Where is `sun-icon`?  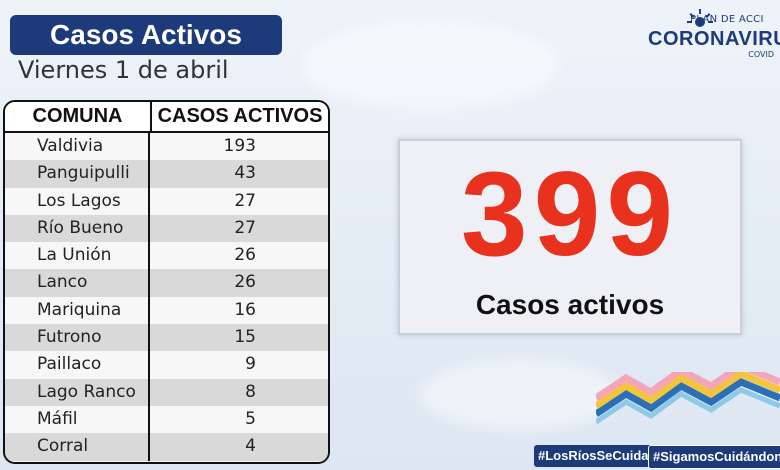
sun-icon is located at coordinates (700, 18).